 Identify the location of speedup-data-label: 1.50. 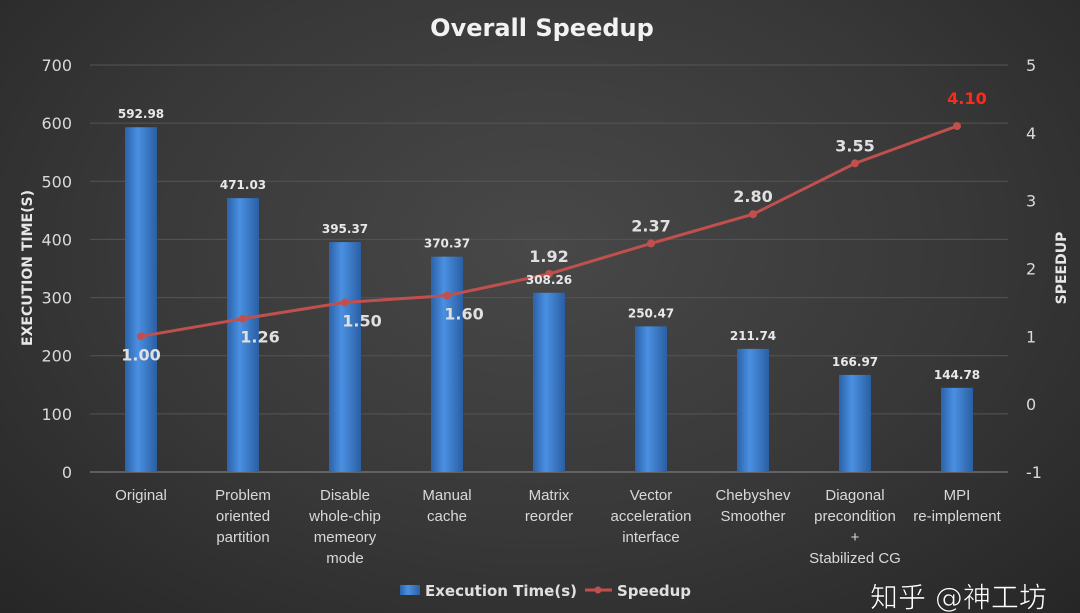
(361, 320).